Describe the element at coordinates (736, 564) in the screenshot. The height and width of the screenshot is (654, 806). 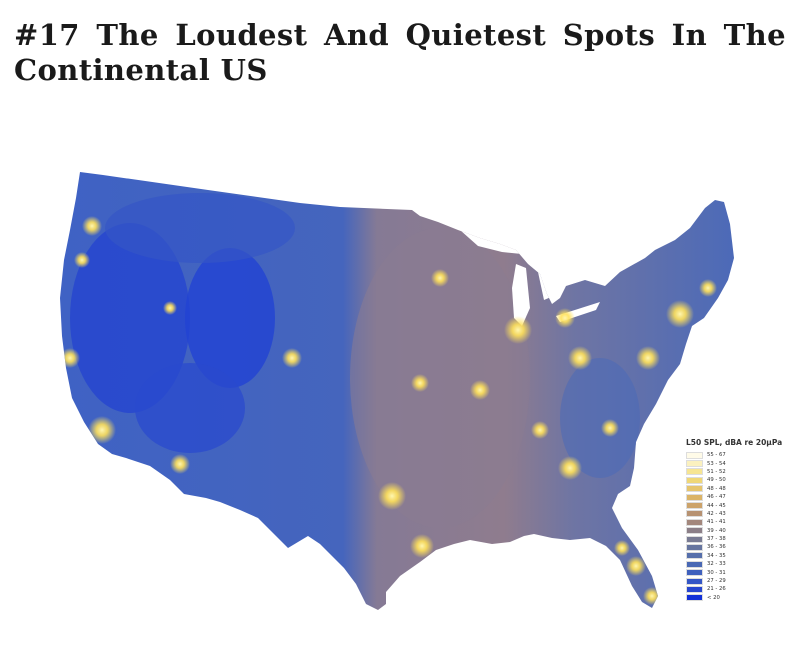
I see `legend-item: 32 - 33` at that location.